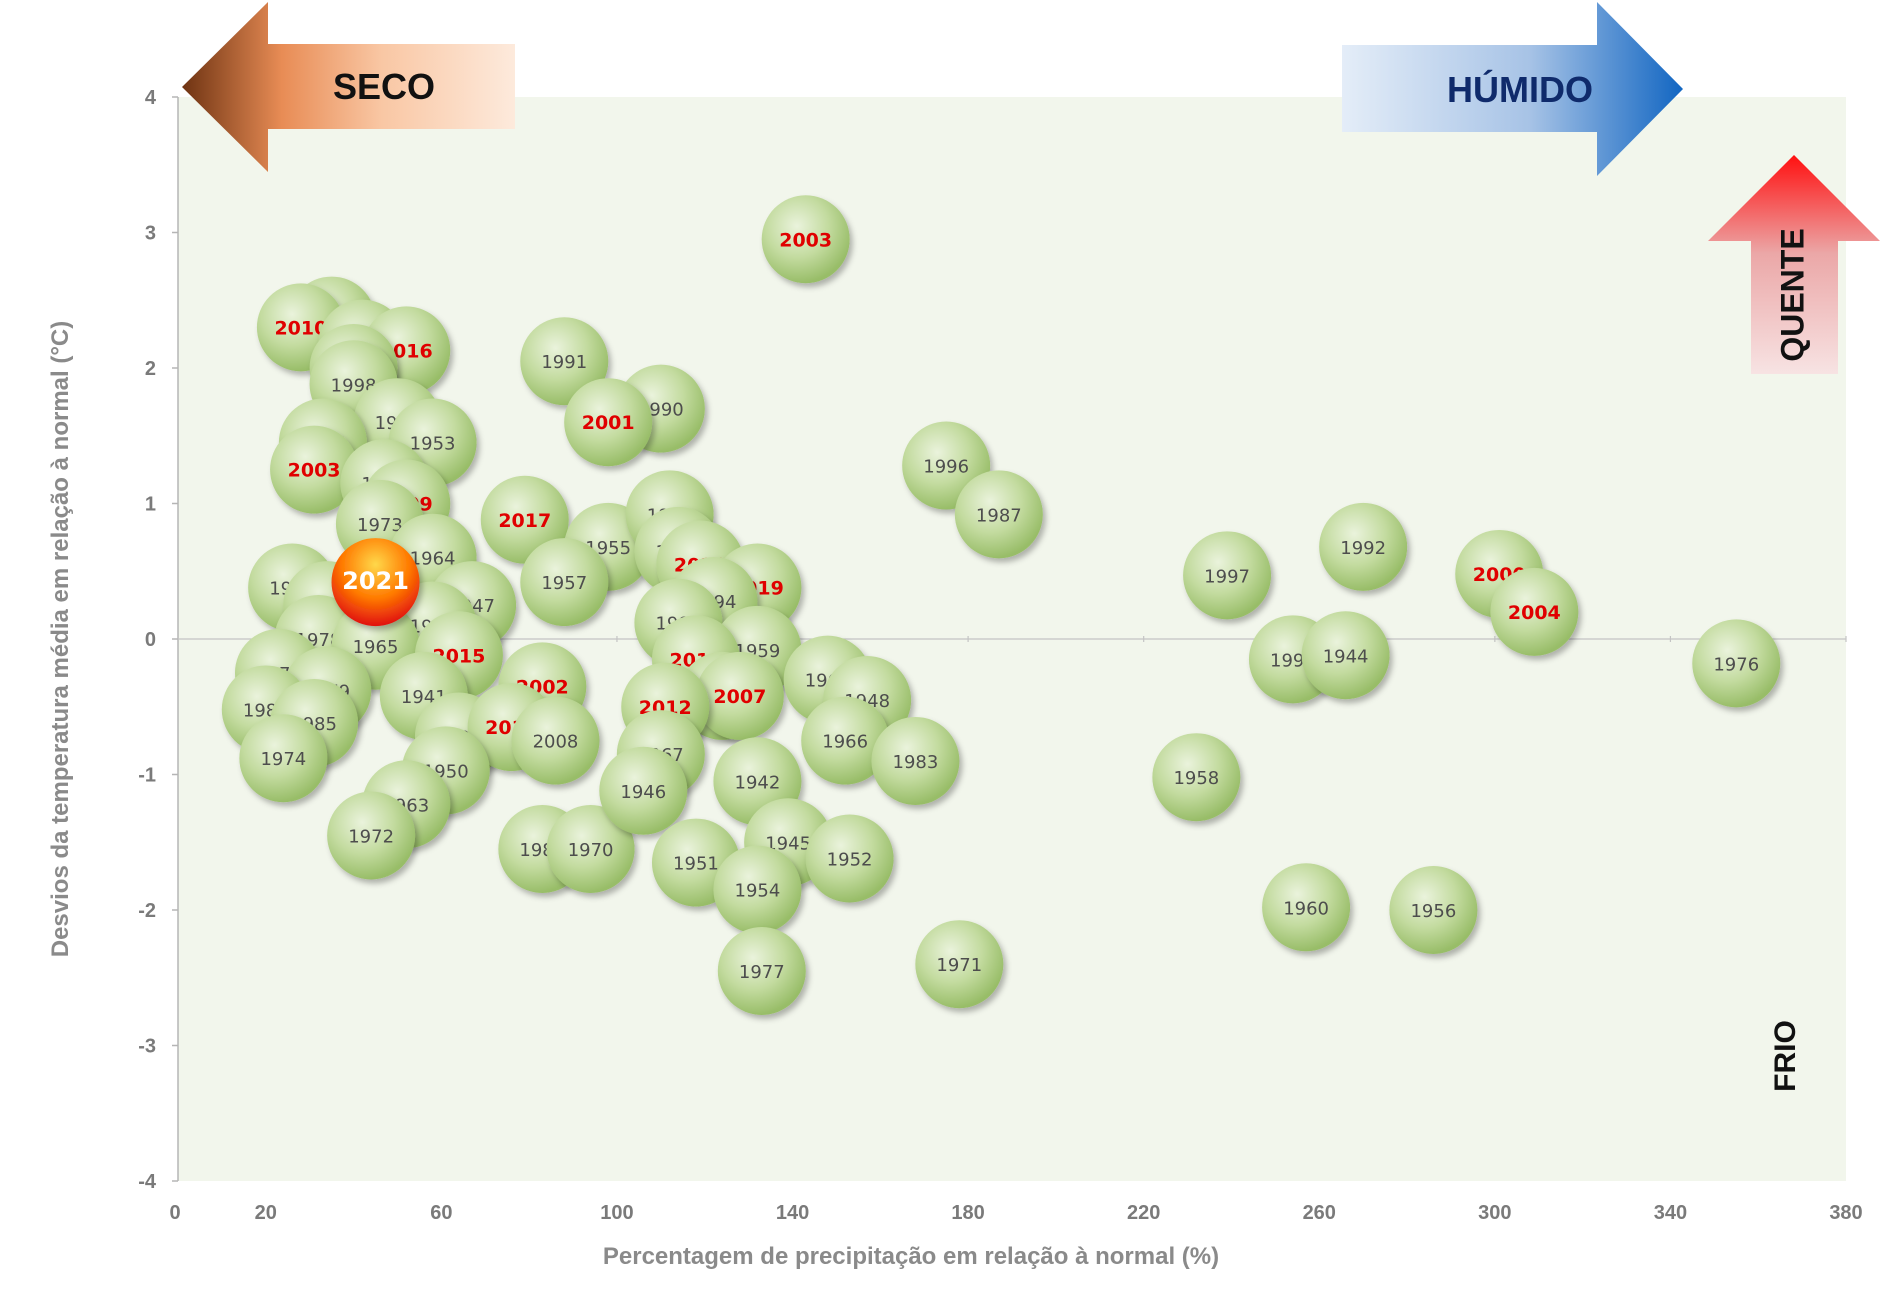  What do you see at coordinates (967, 1213) in the screenshot?
I see `x-tick-label: 180` at bounding box center [967, 1213].